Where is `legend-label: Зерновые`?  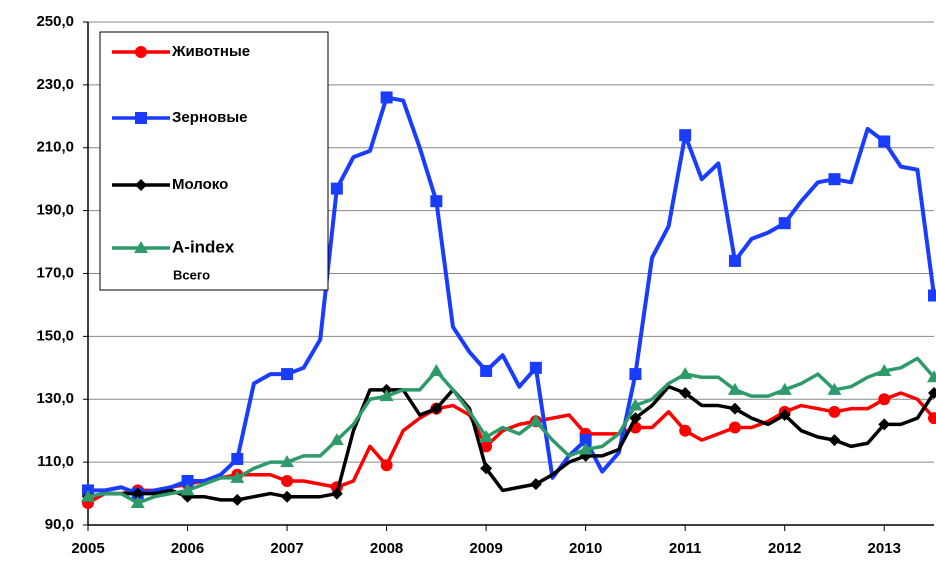 legend-label: Зерновые is located at coordinates (210, 117).